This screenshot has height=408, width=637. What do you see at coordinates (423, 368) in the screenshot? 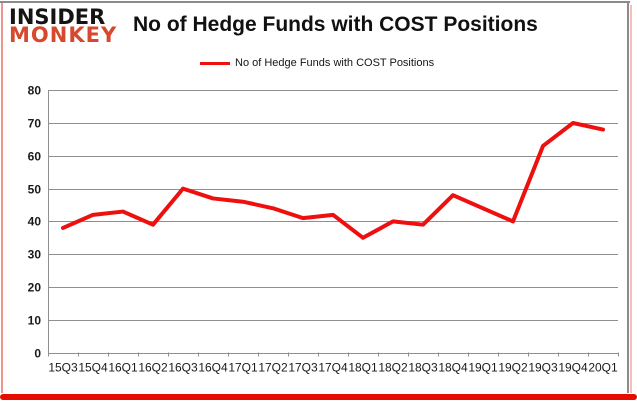
I see `svg-text: 18Q3` at bounding box center [423, 368].